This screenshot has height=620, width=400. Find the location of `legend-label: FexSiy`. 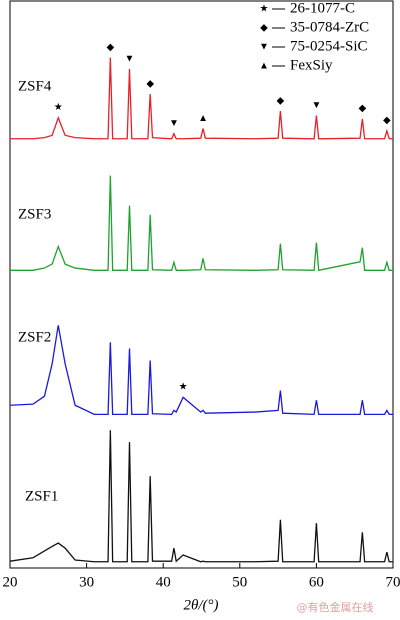

legend-label: FexSiy is located at coordinates (311, 65).